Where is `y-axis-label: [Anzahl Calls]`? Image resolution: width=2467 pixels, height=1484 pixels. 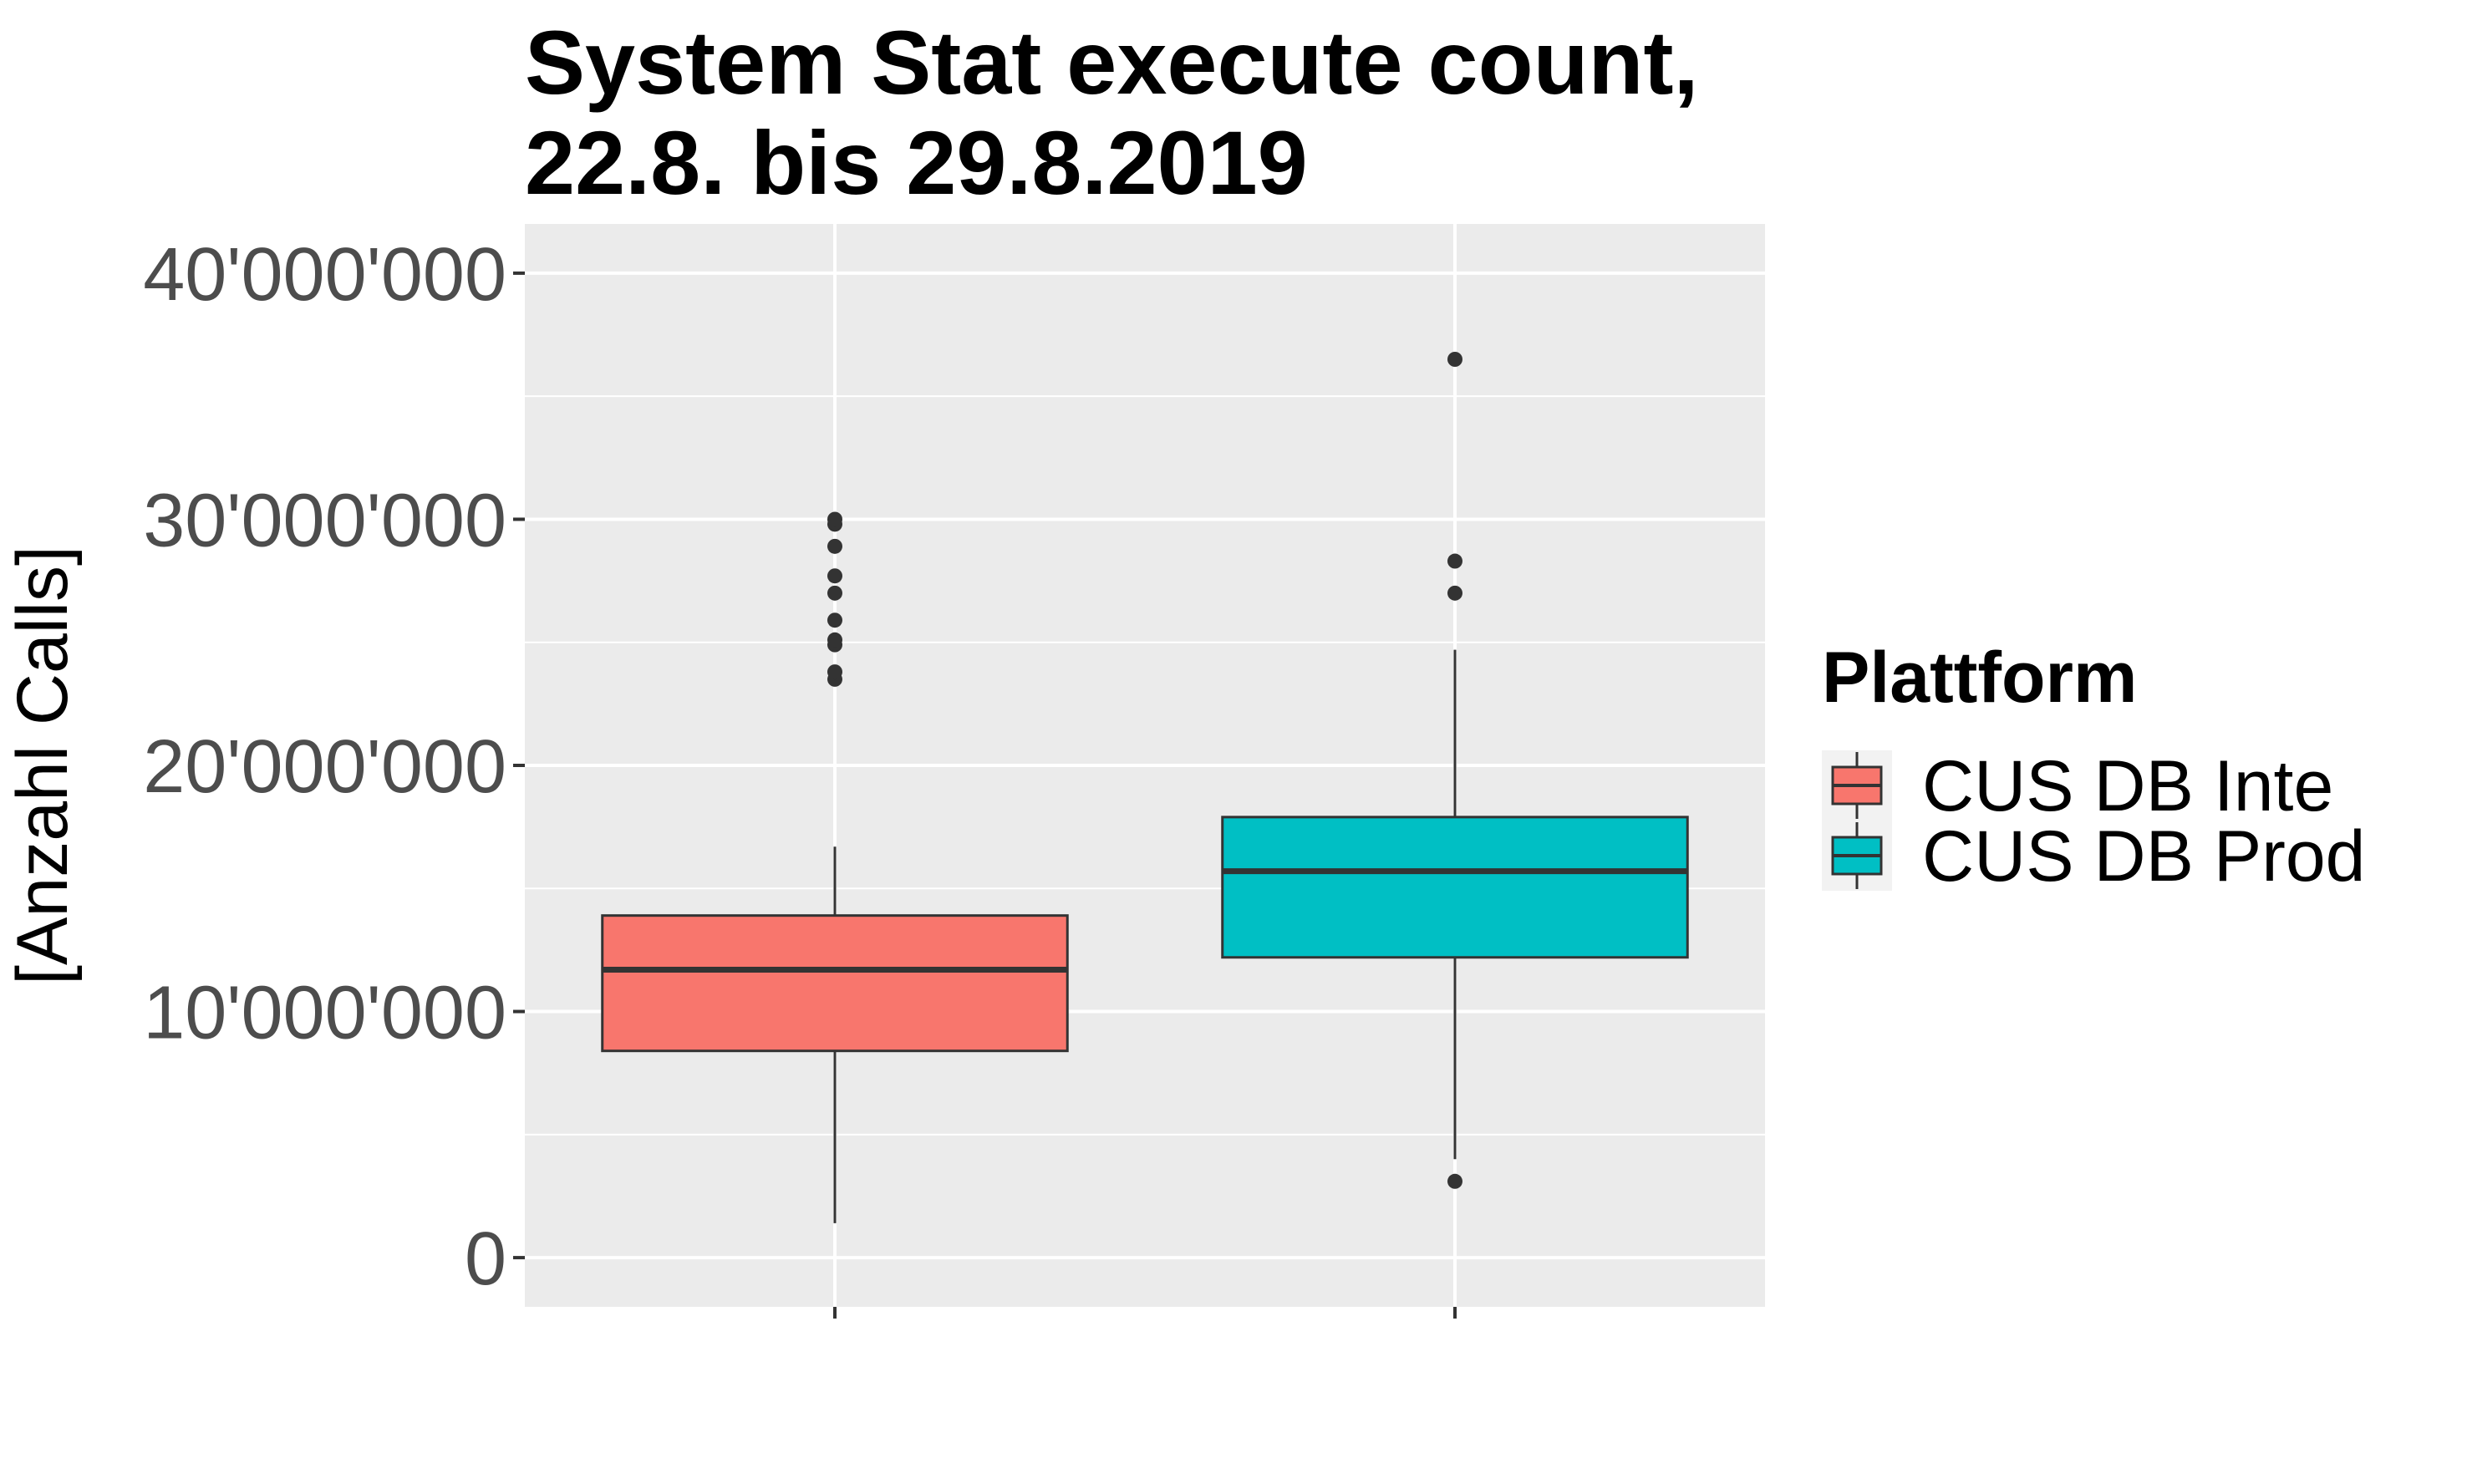 y-axis-label: [Anzahl Calls] is located at coordinates (43, 765).